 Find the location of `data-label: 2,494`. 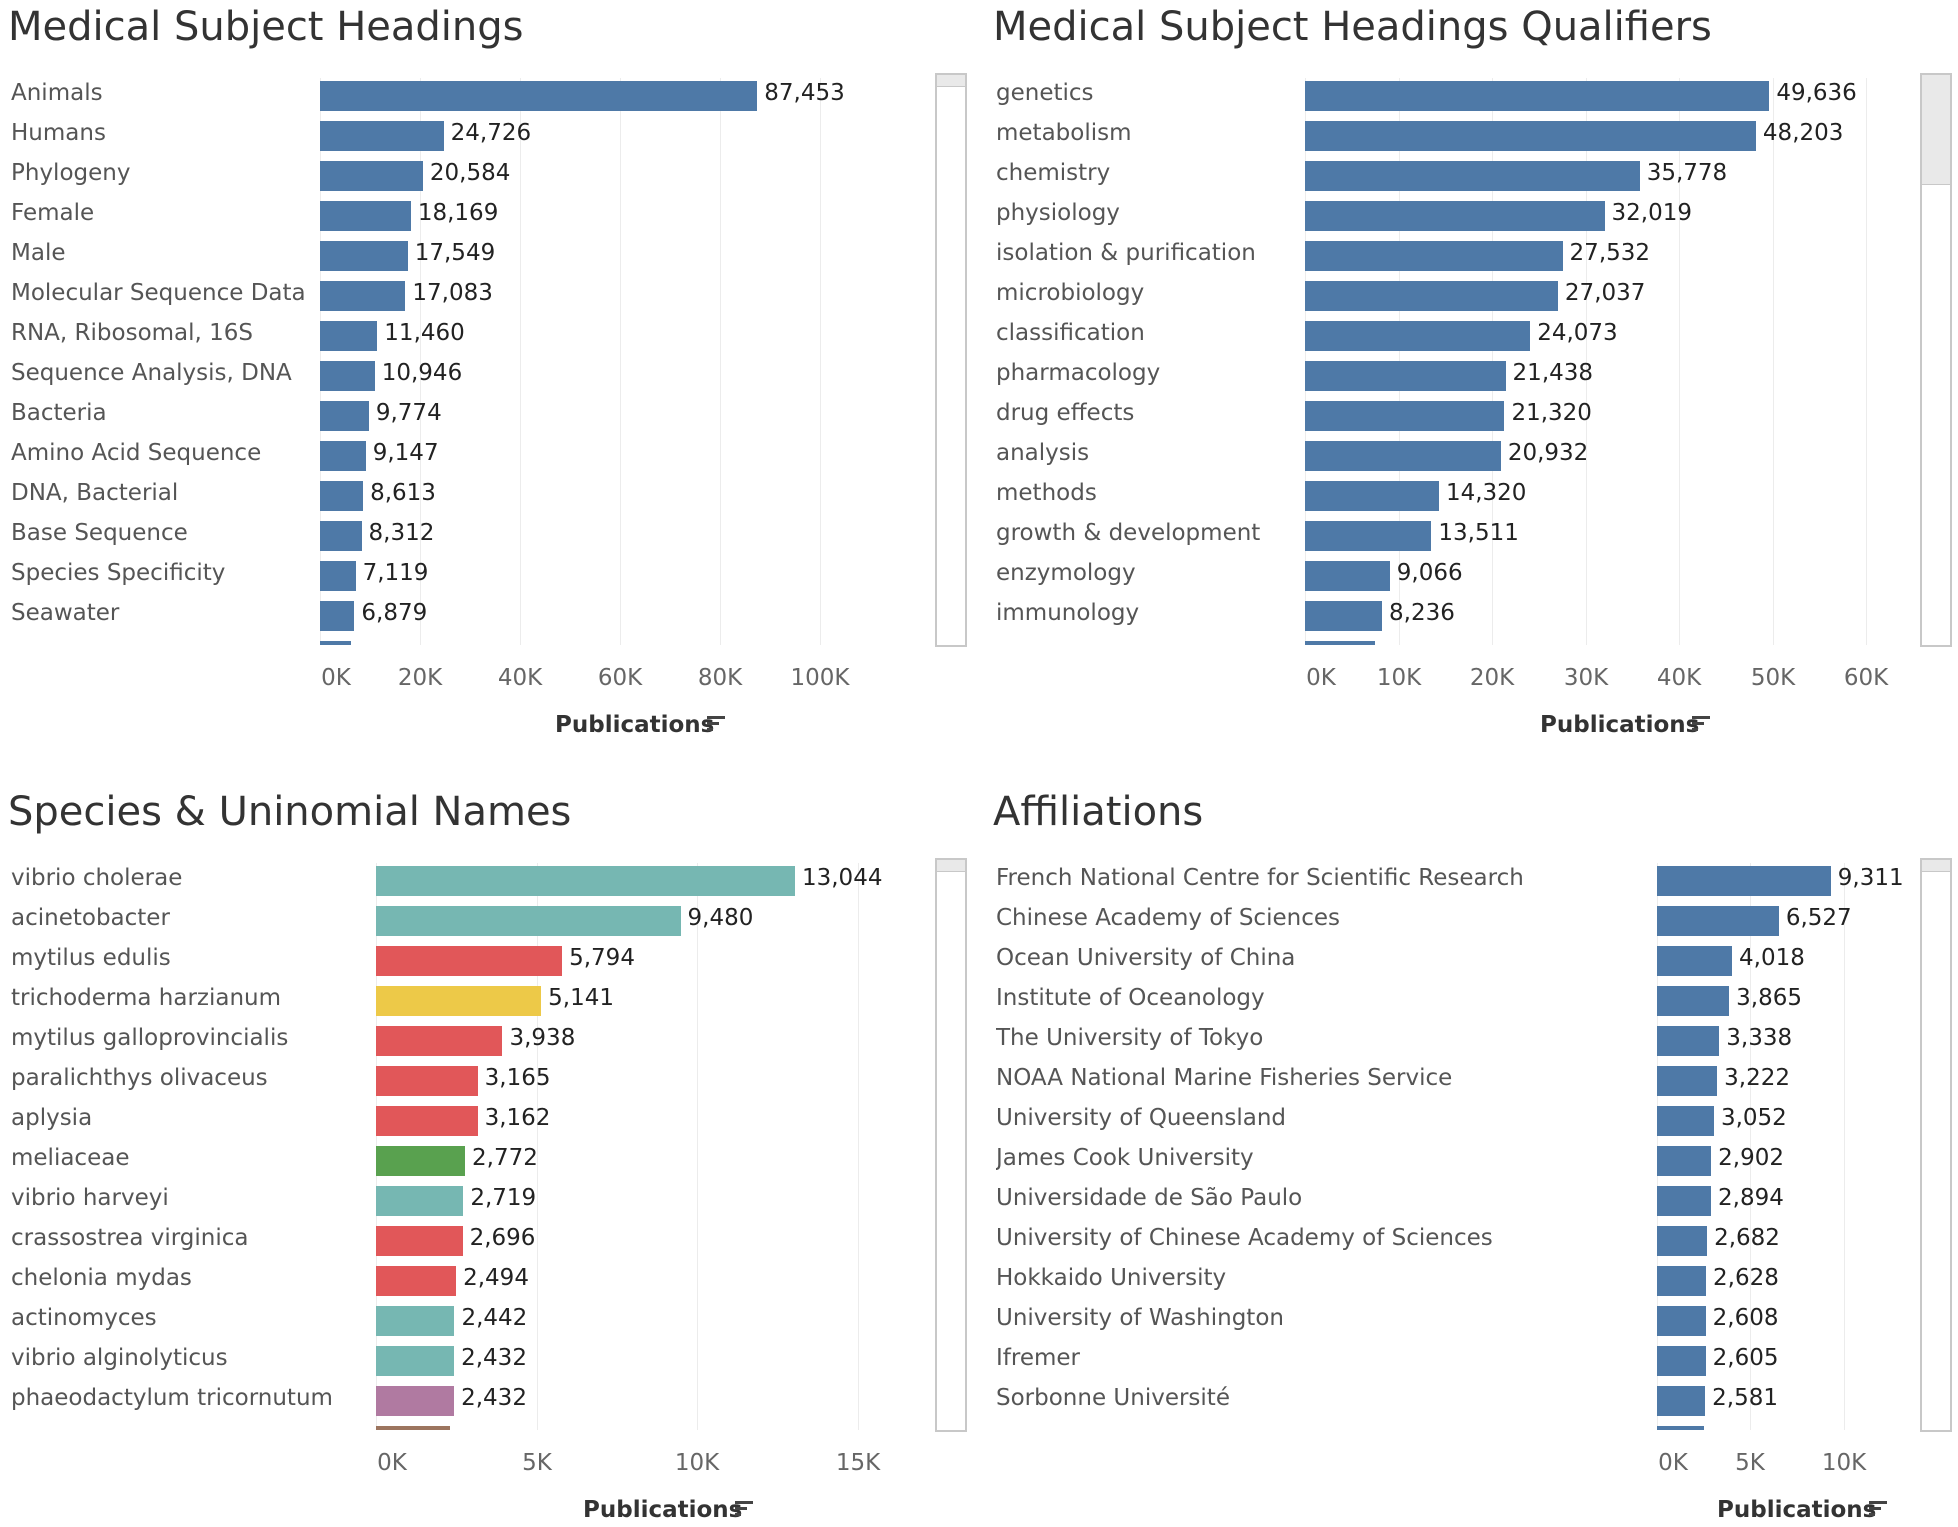

data-label: 2,494 is located at coordinates (496, 1278).